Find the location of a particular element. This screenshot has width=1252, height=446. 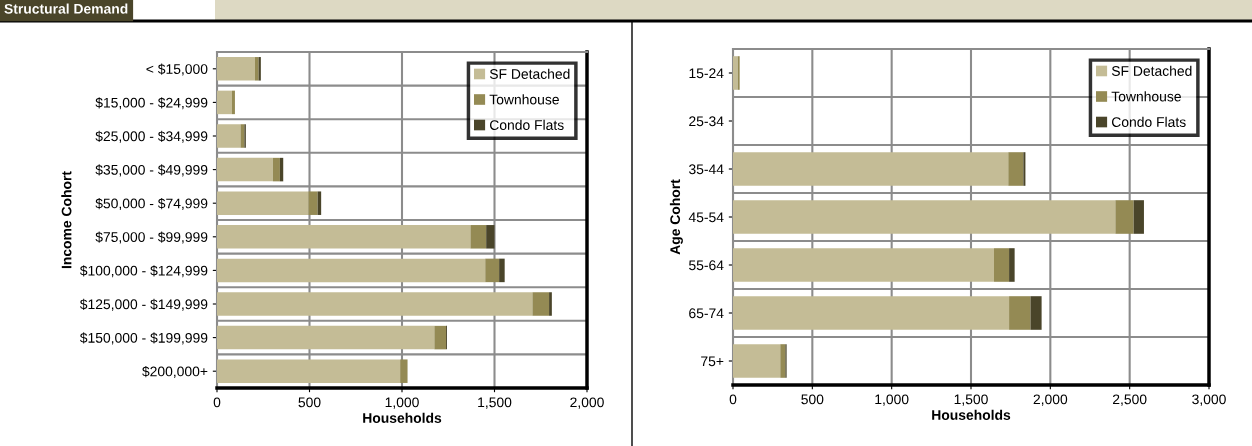

y-tick-label: 65-74 is located at coordinates (706, 313).